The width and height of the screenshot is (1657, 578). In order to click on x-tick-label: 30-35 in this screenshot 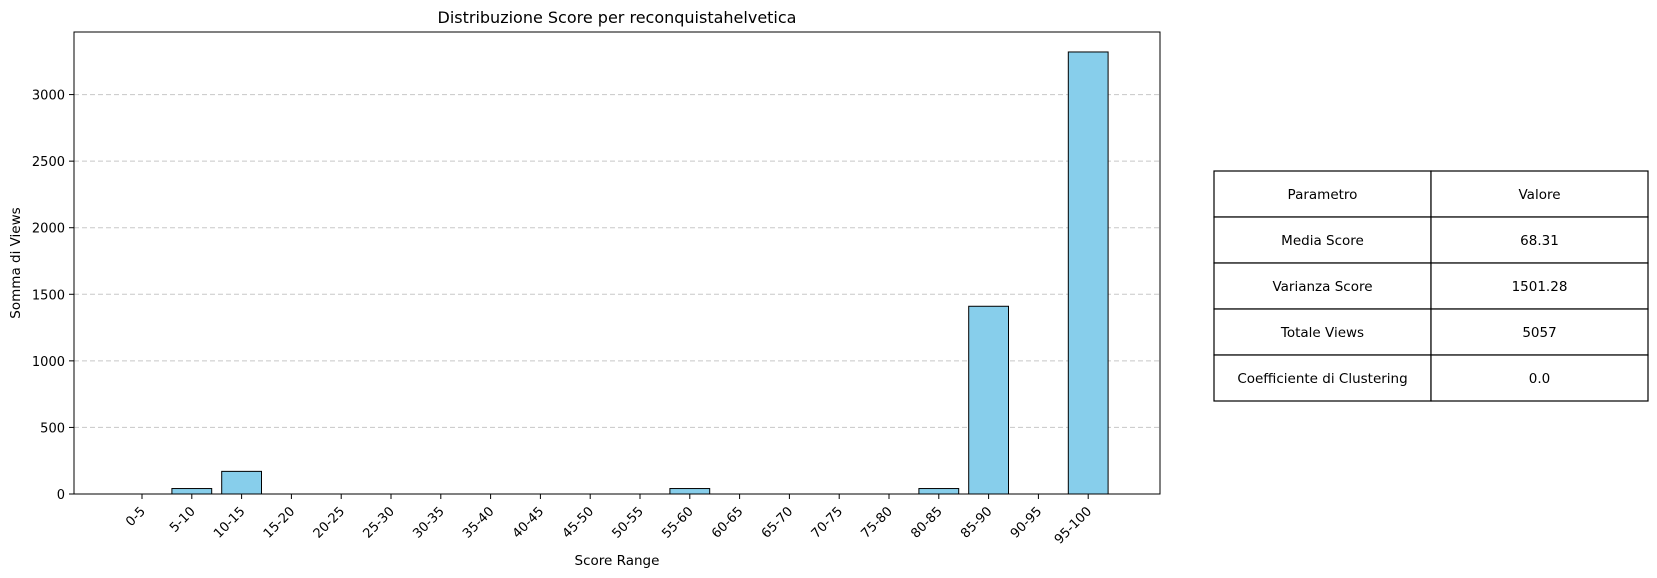, I will do `click(428, 522)`.